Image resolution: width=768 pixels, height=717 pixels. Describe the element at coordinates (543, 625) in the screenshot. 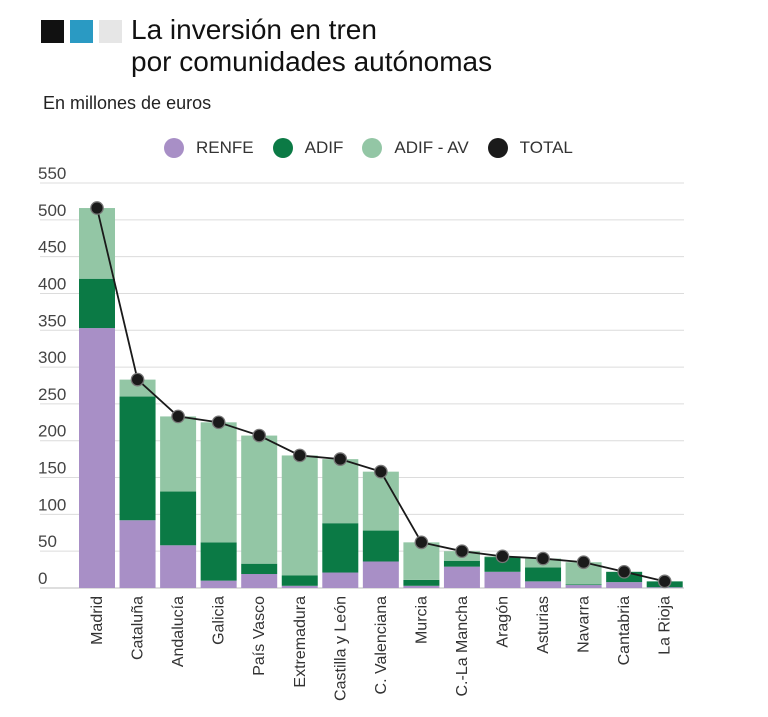

I see `x-tick-label-asturias: Asturias` at that location.